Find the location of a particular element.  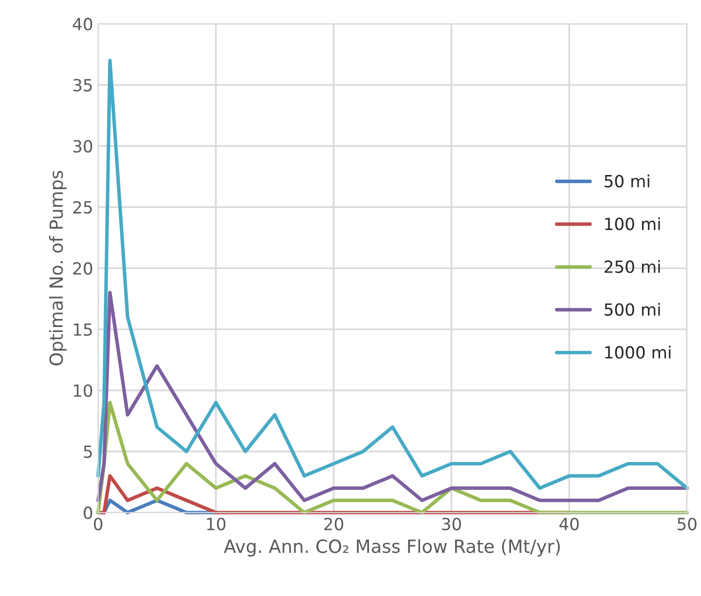

x-tick-label: 40 is located at coordinates (569, 524).